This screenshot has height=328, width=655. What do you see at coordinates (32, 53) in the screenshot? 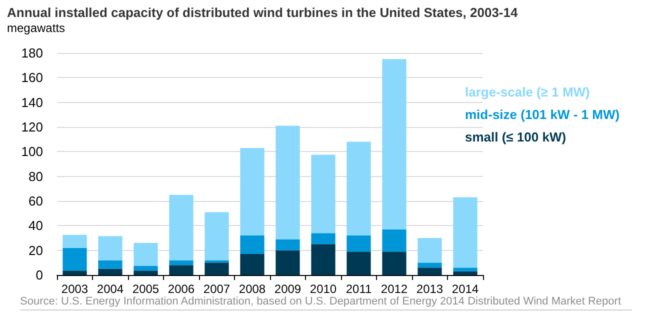
I see `y-tick-label: 180` at bounding box center [32, 53].